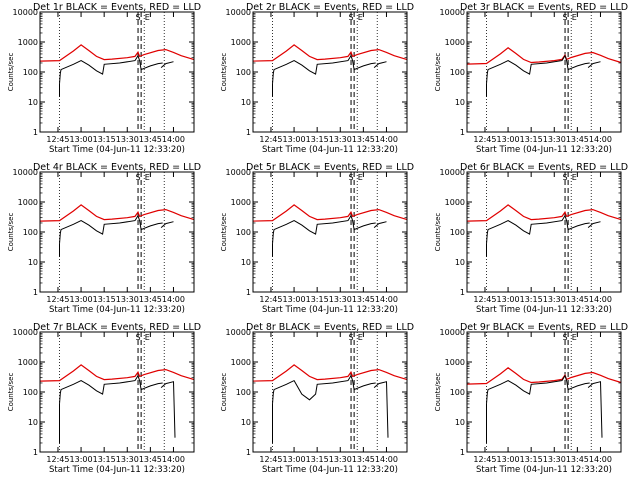 Image resolution: width=640 pixels, height=480 pixels. Describe the element at coordinates (330, 7) in the screenshot. I see `panel-title: Det 2r BLACK = Events, RED = LLD` at that location.